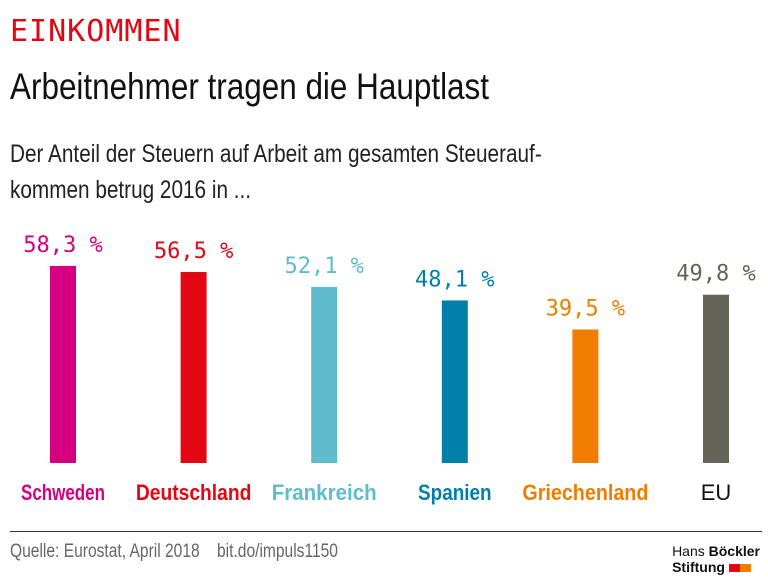 This screenshot has height=581, width=768. Describe the element at coordinates (585, 308) in the screenshot. I see `value-label: 39,5 %` at that location.